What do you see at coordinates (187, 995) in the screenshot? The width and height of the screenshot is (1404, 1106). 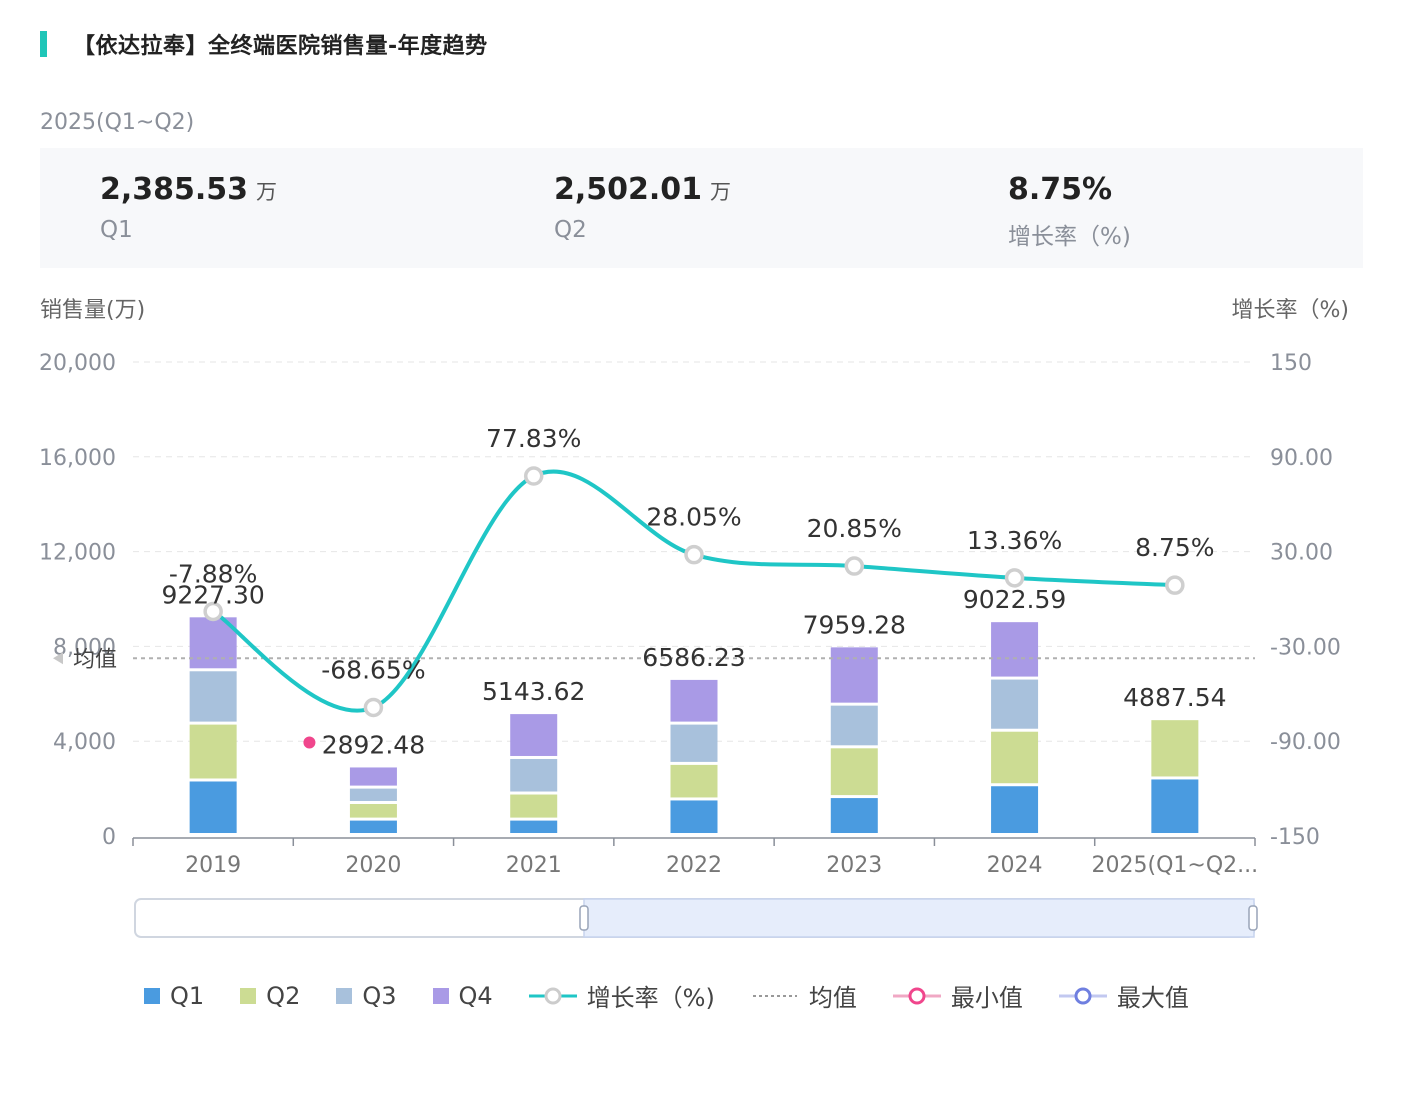 I see `legend-q1-label: Q1` at bounding box center [187, 995].